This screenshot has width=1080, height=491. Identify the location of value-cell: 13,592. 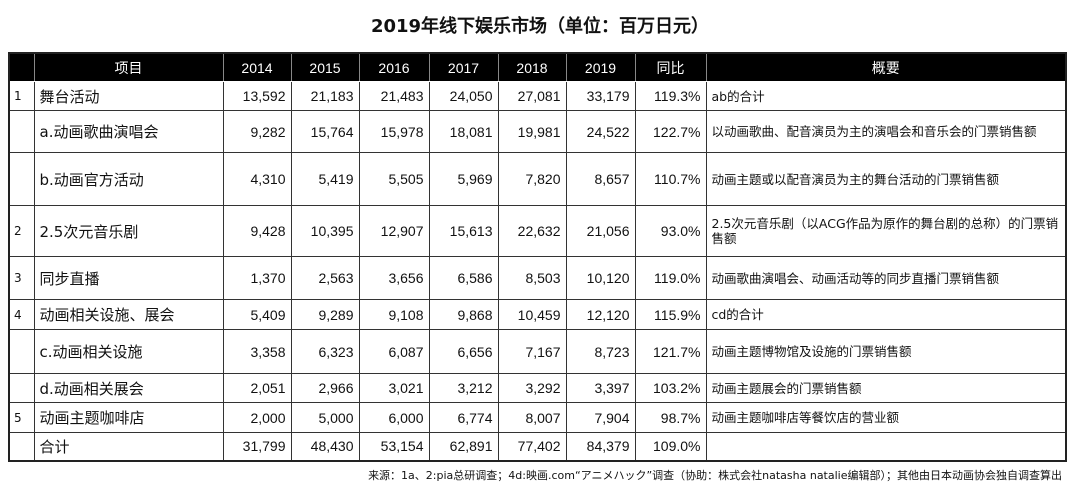
(257, 96).